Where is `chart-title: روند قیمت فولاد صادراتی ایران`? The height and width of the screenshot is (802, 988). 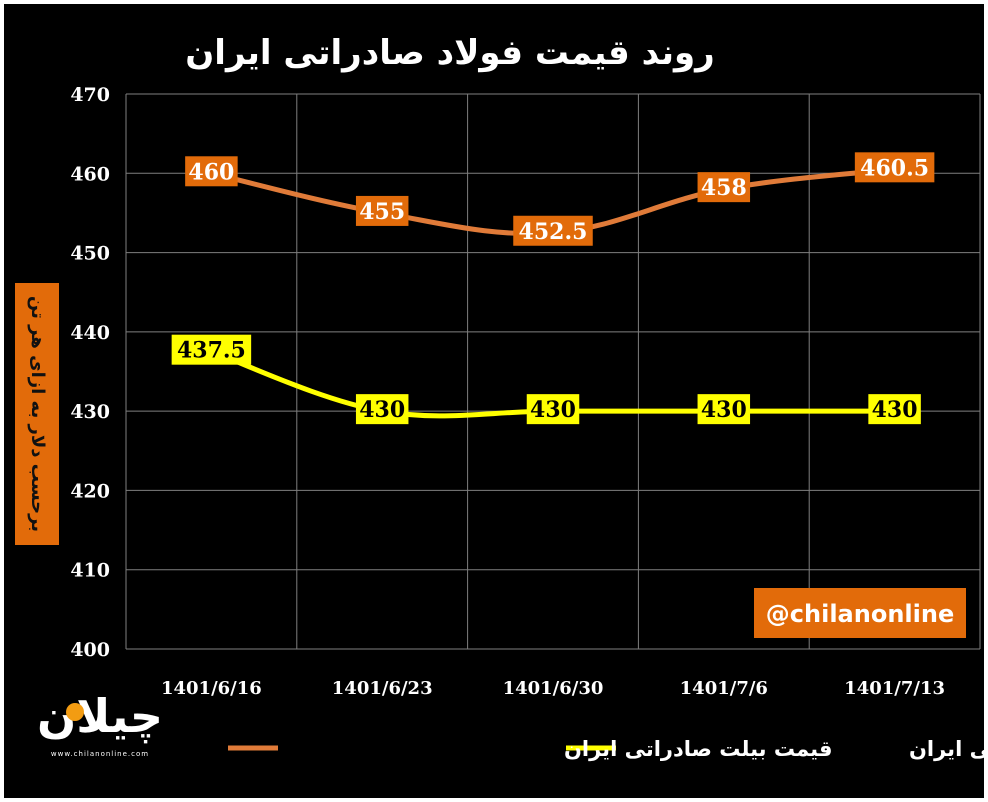 chart-title: روند قیمت فولاد صادراتی ایران is located at coordinates (449, 53).